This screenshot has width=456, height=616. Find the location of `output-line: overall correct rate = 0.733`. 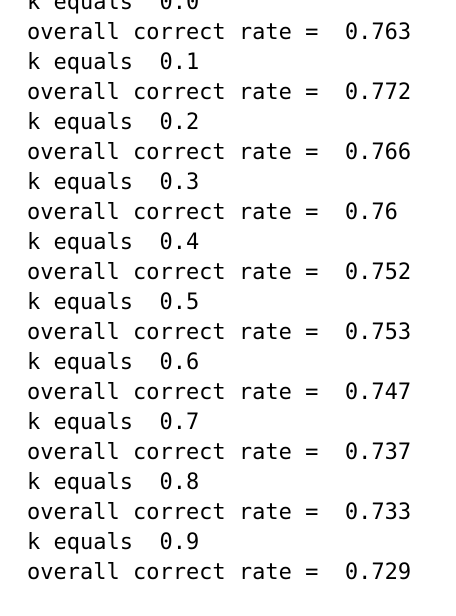

output-line: overall correct rate = 0.733 is located at coordinates (219, 512).